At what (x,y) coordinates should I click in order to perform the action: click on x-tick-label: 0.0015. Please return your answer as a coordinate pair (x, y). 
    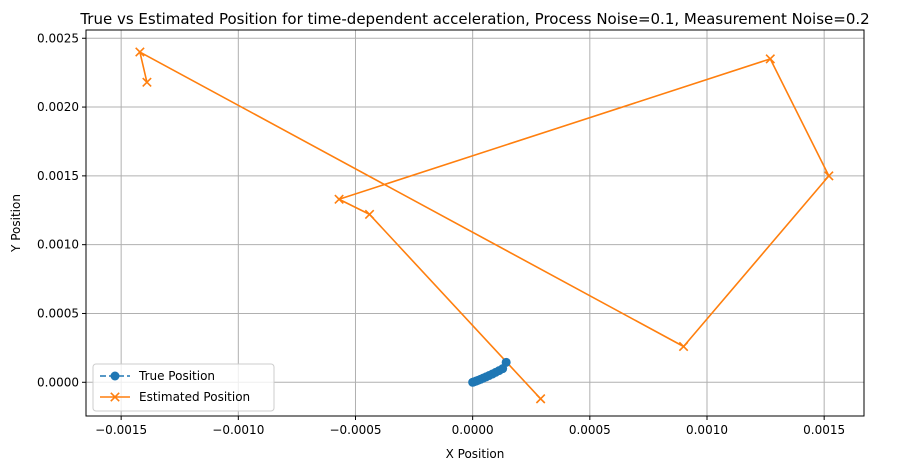
    Looking at the image, I should click on (824, 430).